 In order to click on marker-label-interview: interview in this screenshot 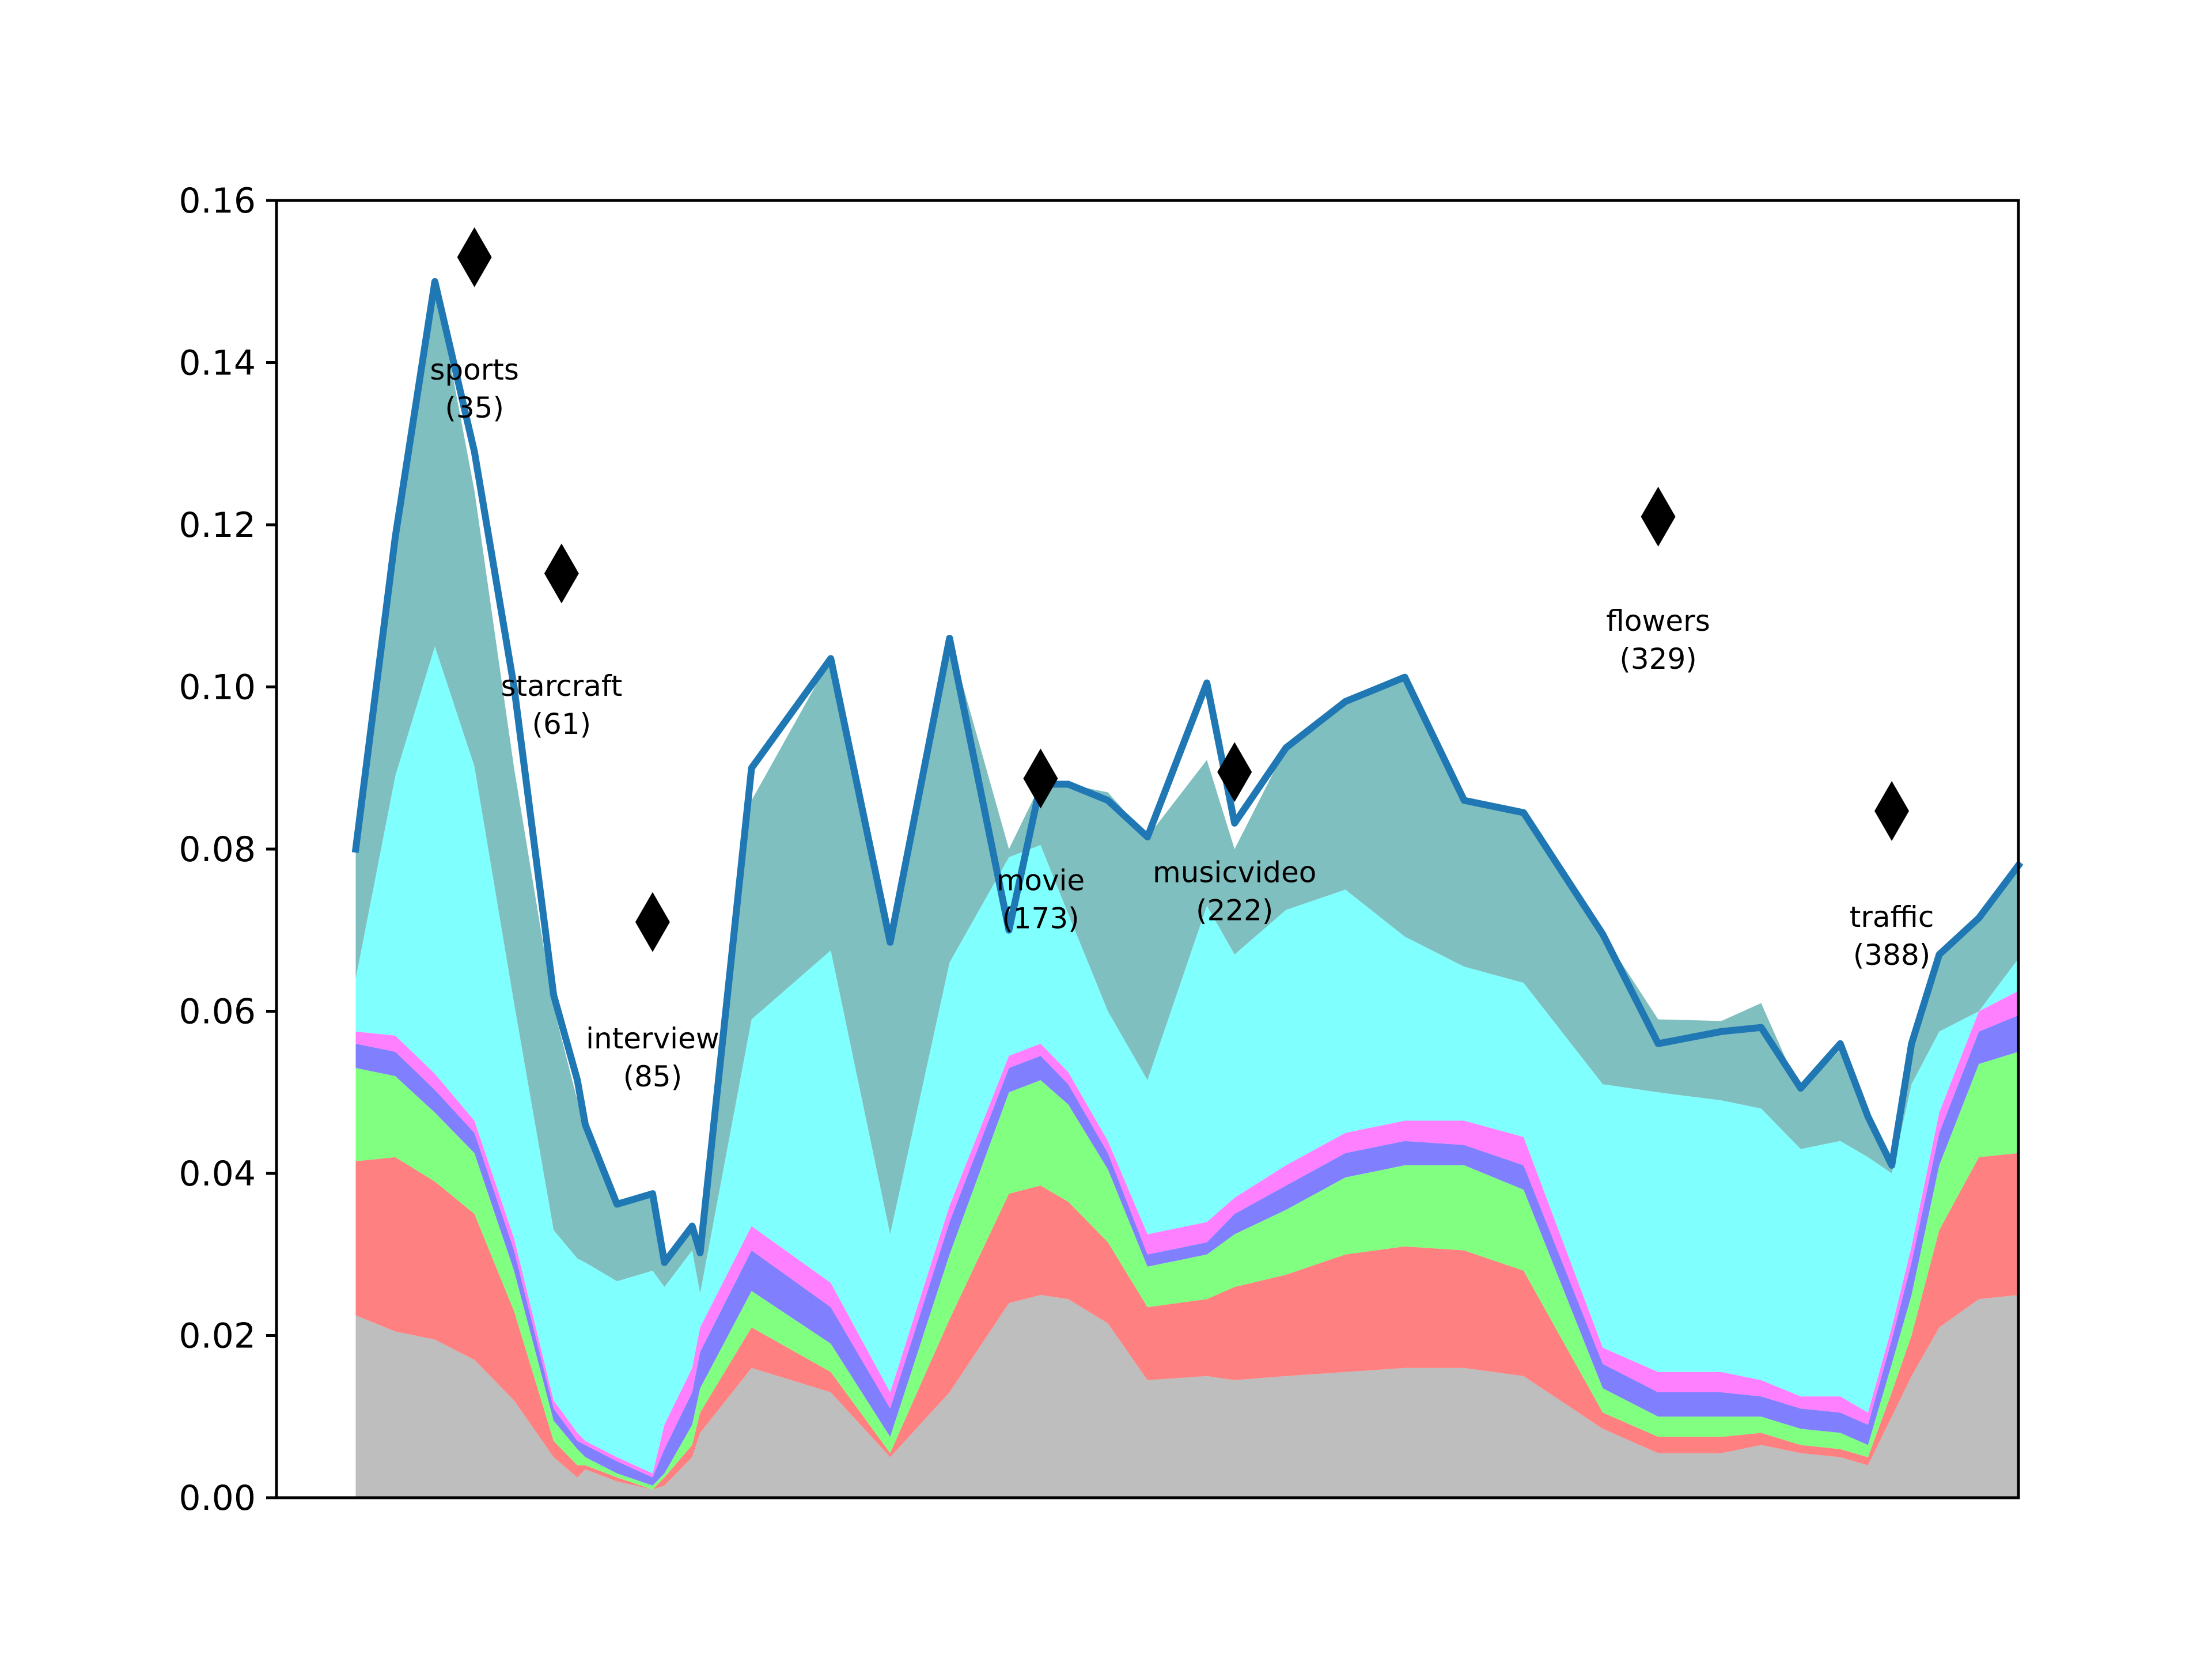, I will do `click(652, 1038)`.